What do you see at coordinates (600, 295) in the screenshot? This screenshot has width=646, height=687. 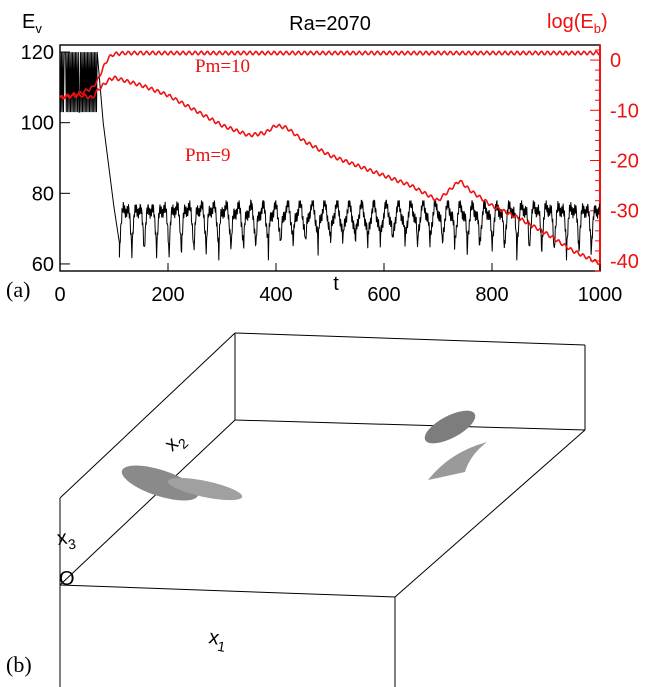 I see `x-tick-label: 1000` at bounding box center [600, 295].